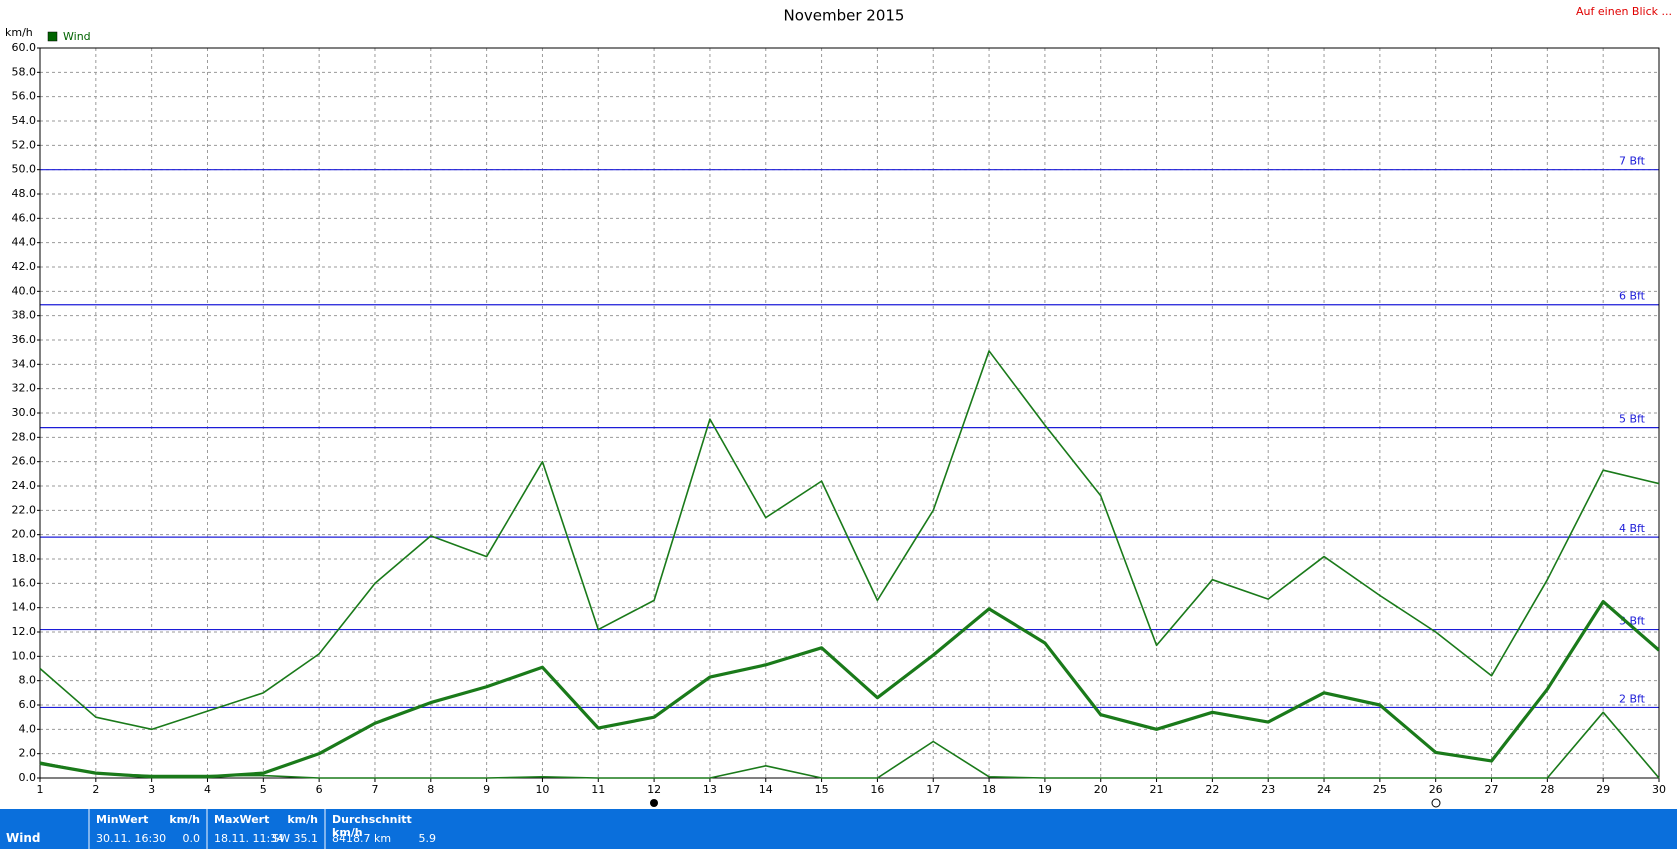 The width and height of the screenshot is (1677, 849). Describe the element at coordinates (542, 789) in the screenshot. I see `x-tick-label: 10` at that location.